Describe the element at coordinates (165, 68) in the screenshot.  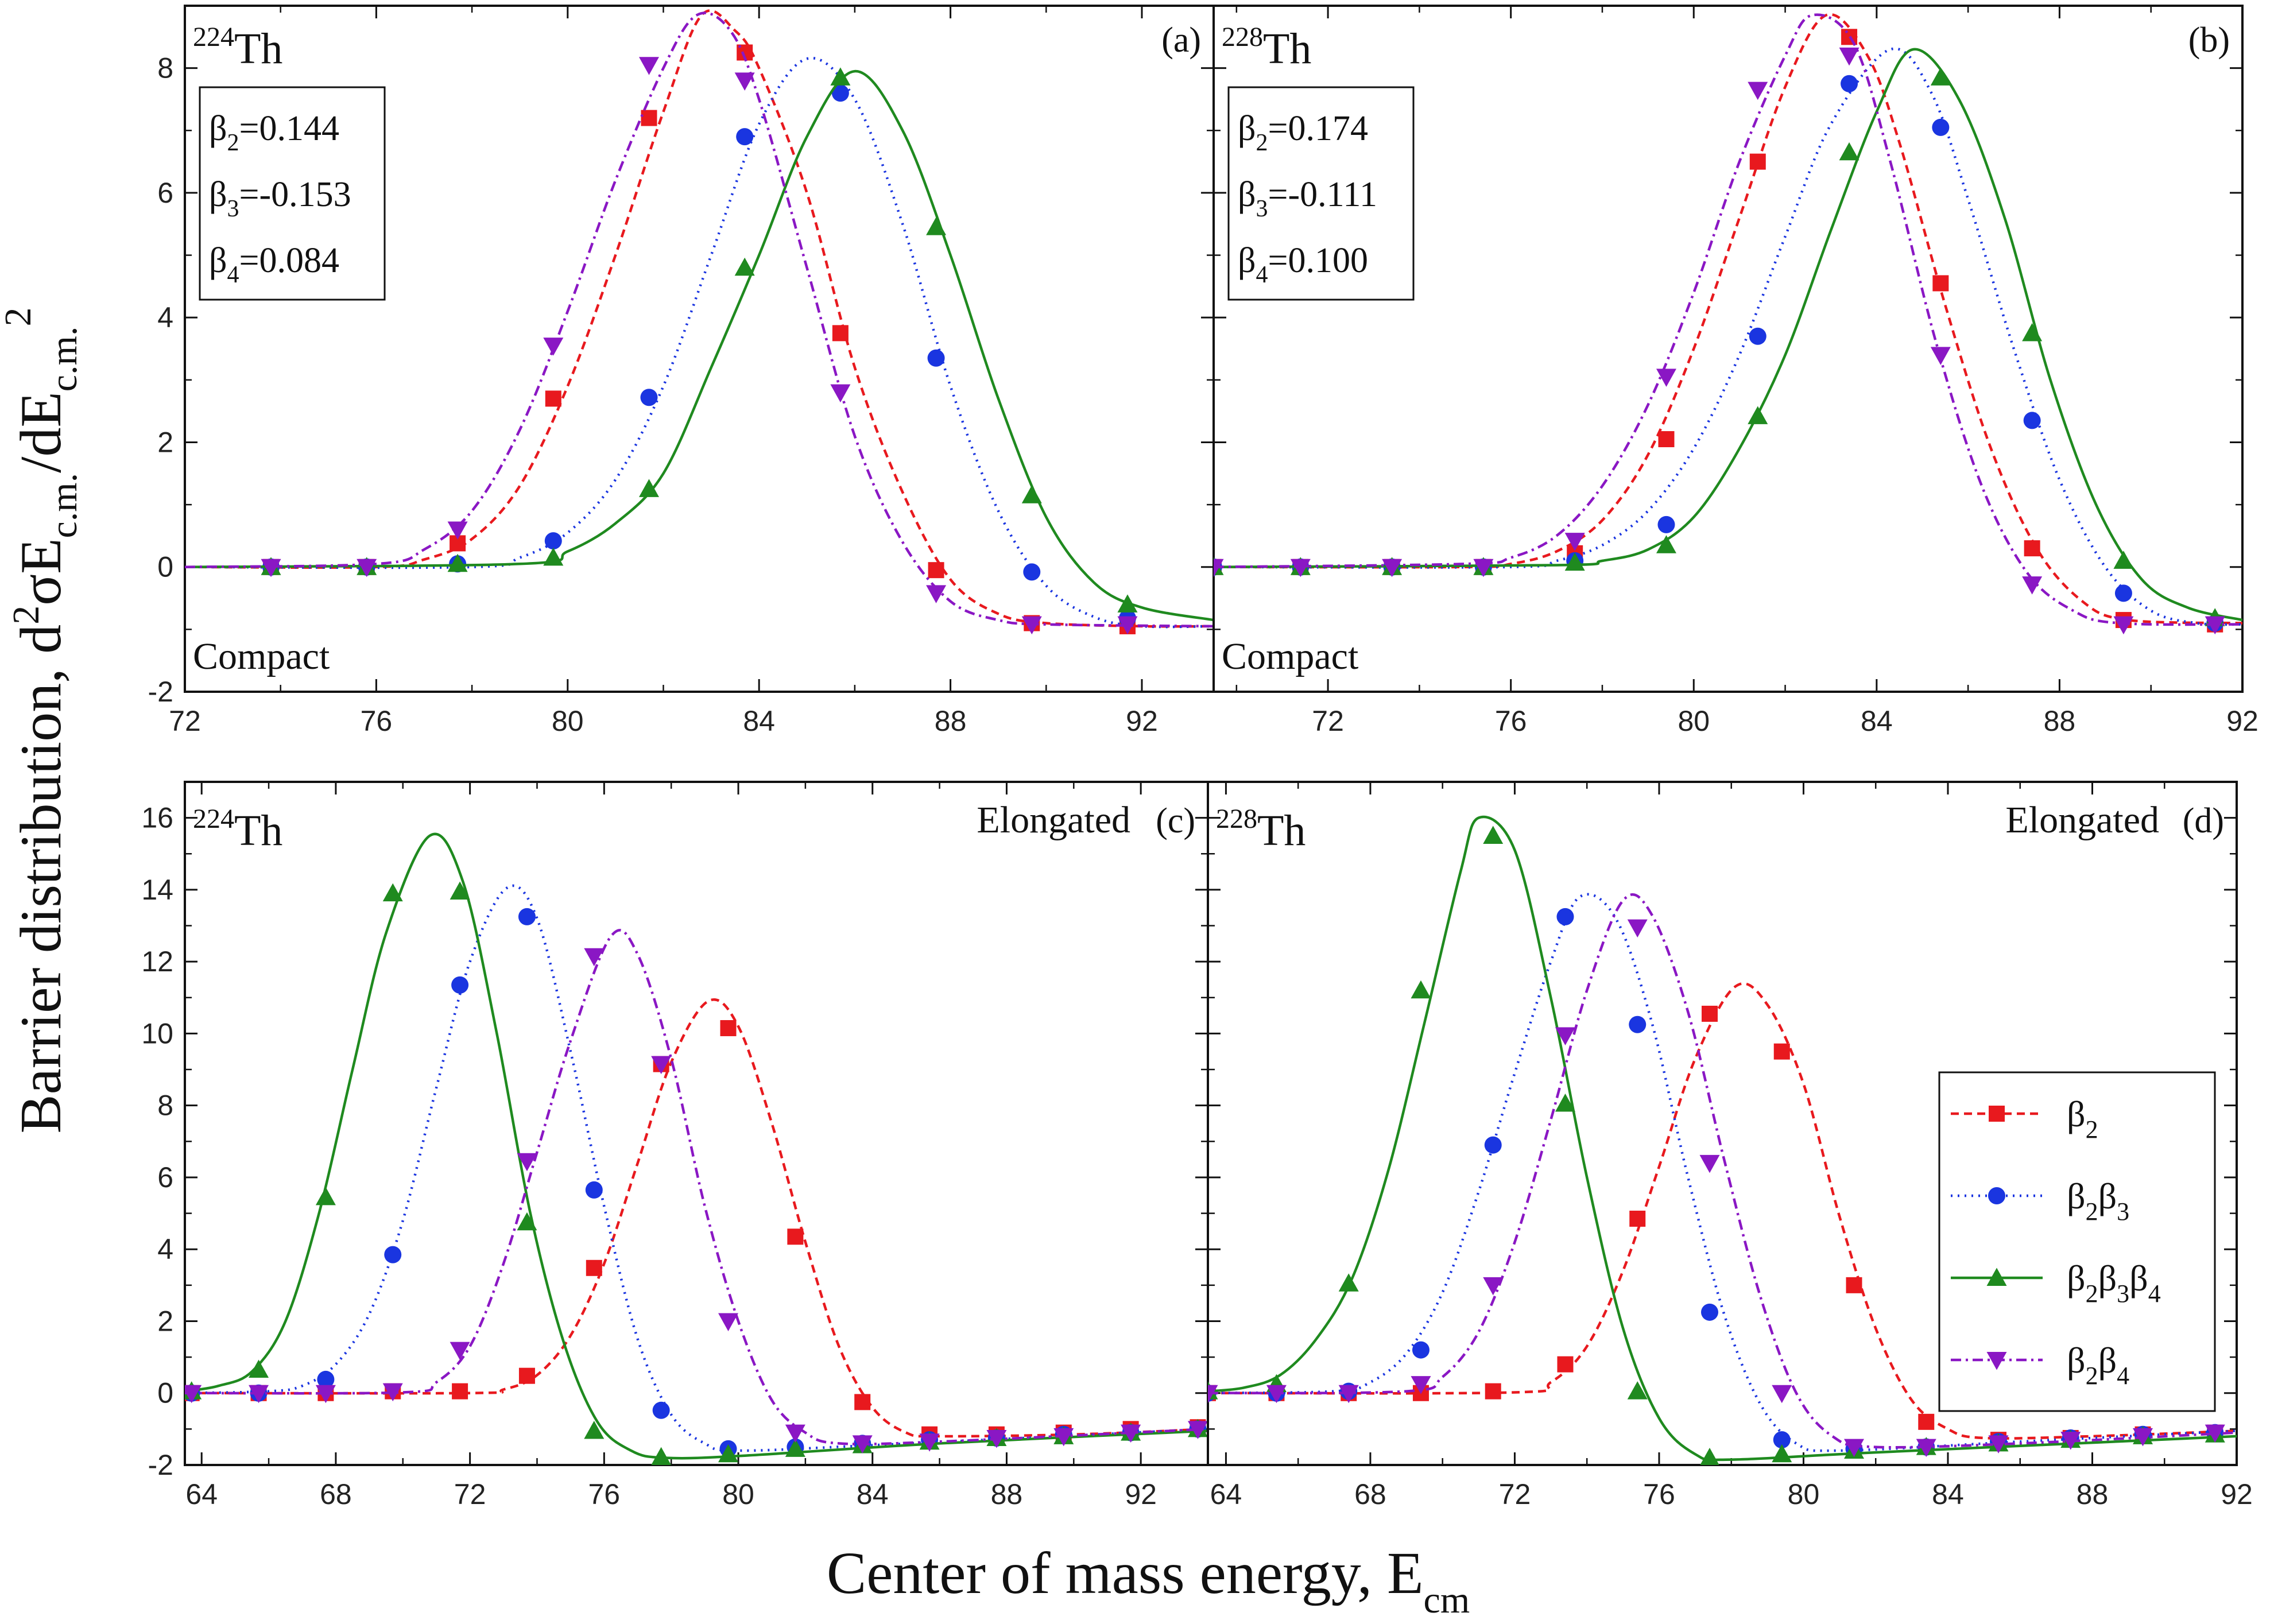
I see `y-tick-label: 8` at that location.